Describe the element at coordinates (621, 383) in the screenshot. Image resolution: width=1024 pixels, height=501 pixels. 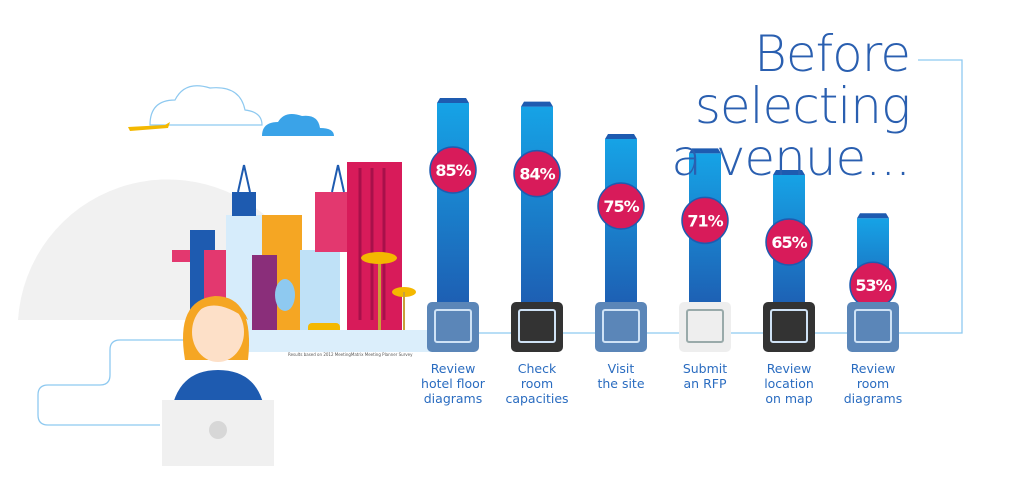
I see `category-label-line: the site` at that location.